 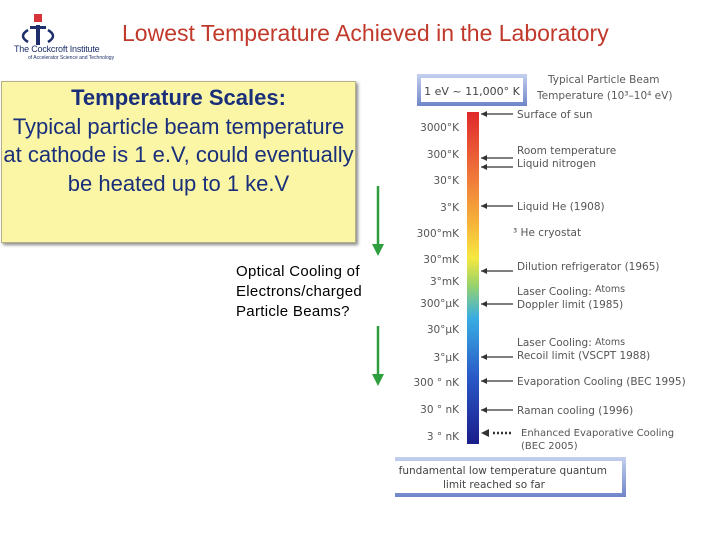 I want to click on event-label: Recoil limit (VSCPT 1988), so click(x=583, y=356).